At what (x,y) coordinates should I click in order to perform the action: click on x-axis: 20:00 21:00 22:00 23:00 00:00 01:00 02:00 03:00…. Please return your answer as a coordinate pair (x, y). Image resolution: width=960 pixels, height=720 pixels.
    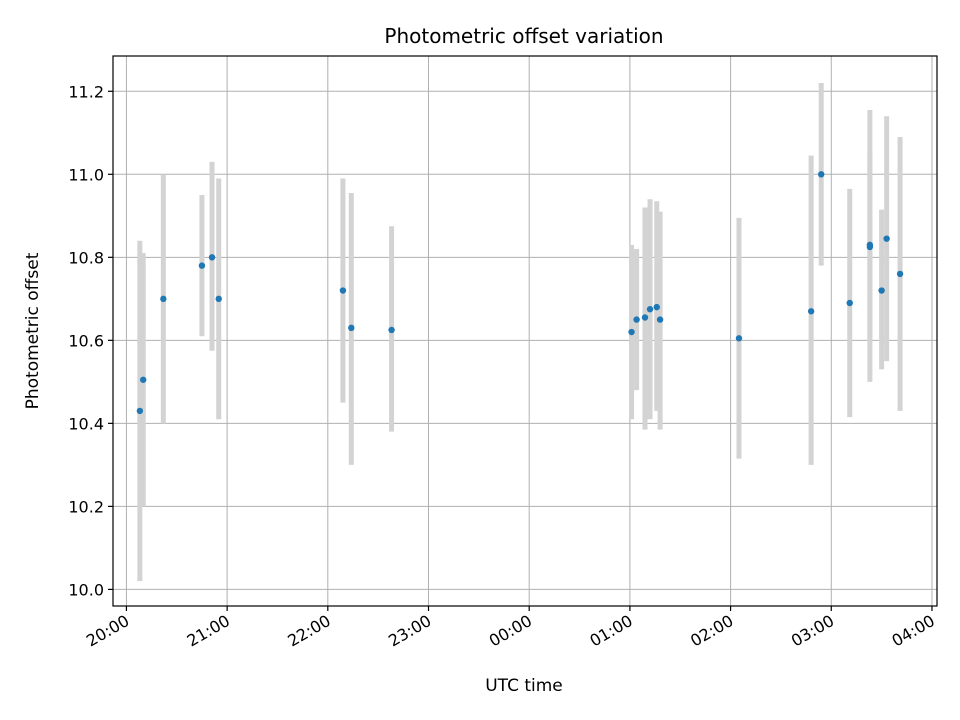
    Looking at the image, I should click on (510, 628).